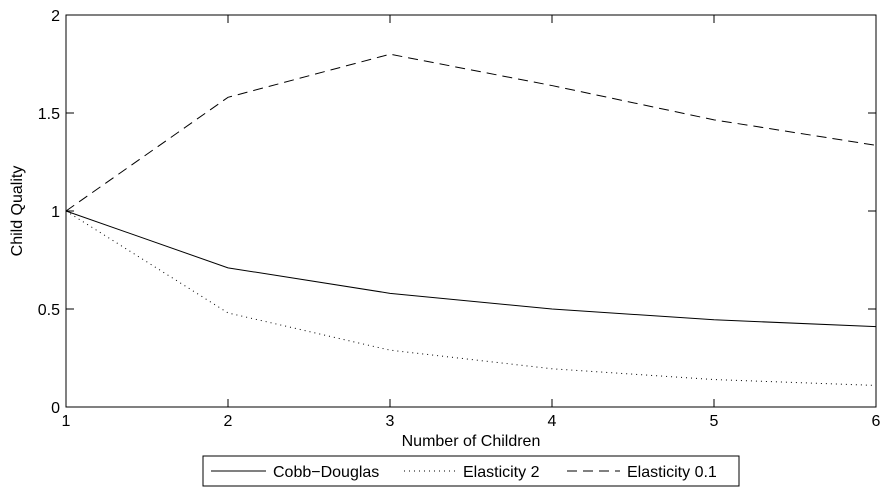  Describe the element at coordinates (55, 408) in the screenshot. I see `y-tick-label: 0` at that location.